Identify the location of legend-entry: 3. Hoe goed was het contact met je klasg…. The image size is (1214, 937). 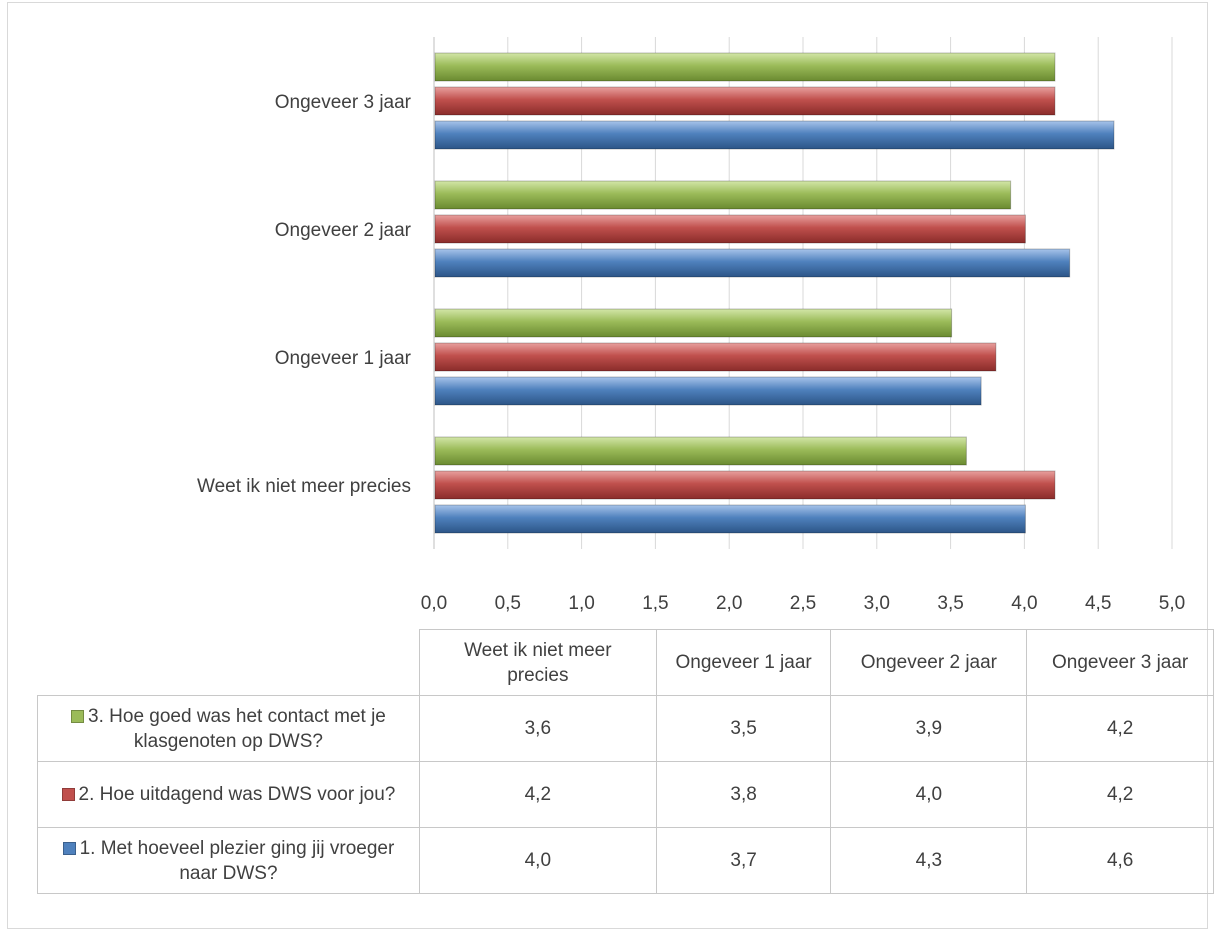
(228, 728).